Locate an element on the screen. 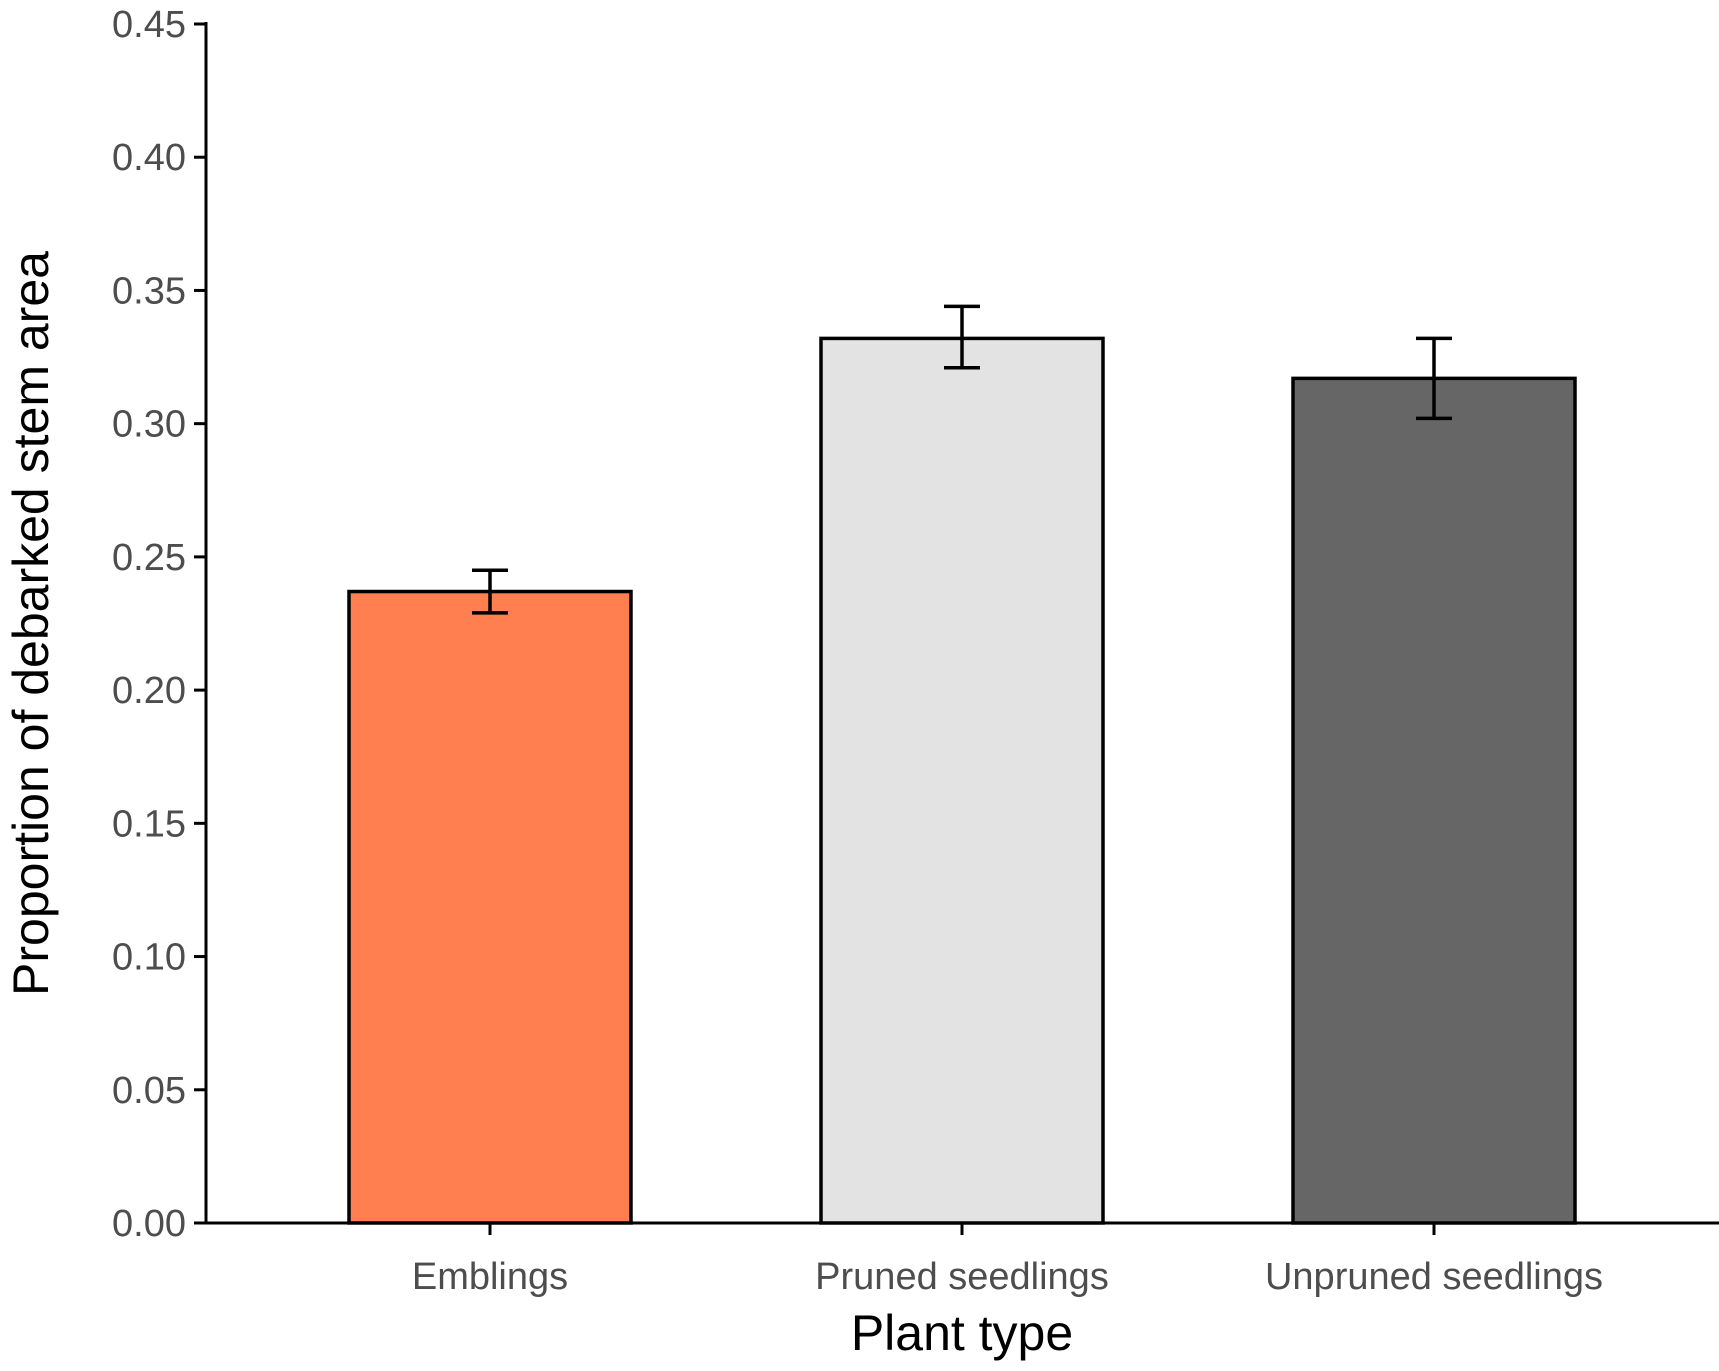  x-tick-label: Emblings is located at coordinates (490, 1277).